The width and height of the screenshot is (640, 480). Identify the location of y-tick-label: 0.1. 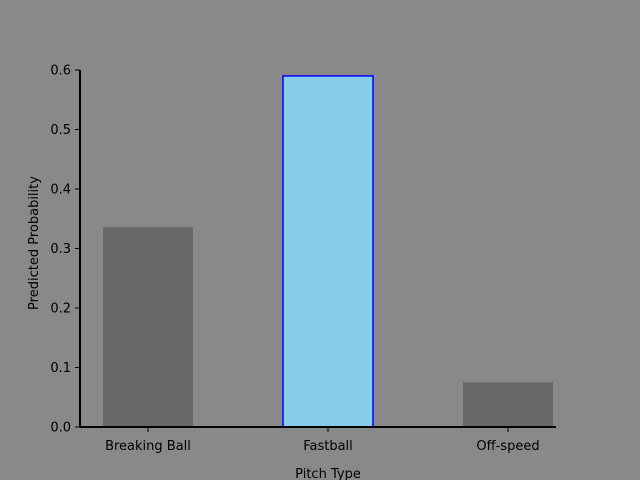
(60, 368).